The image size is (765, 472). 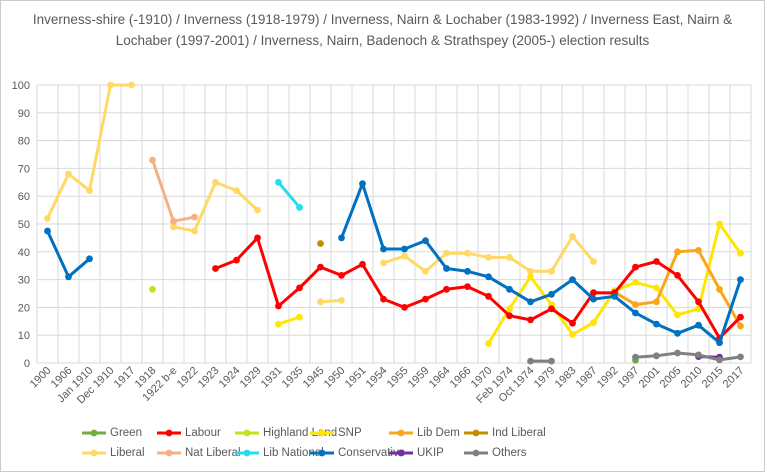 I want to click on series-line-lib-national, so click(x=289, y=194).